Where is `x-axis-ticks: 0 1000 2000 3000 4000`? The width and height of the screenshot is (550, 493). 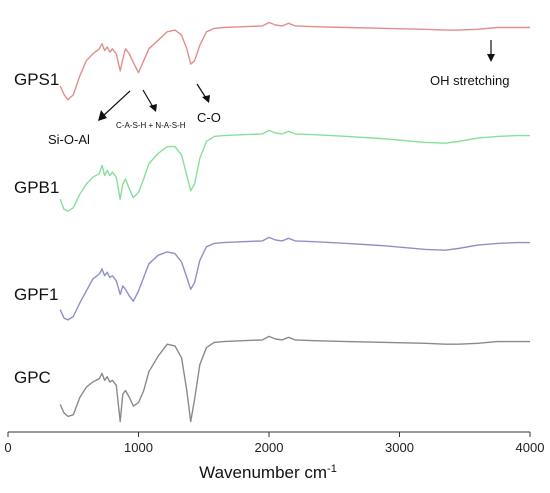
x-axis-ticks: 0 1000 2000 3000 4000 is located at coordinates (274, 443).